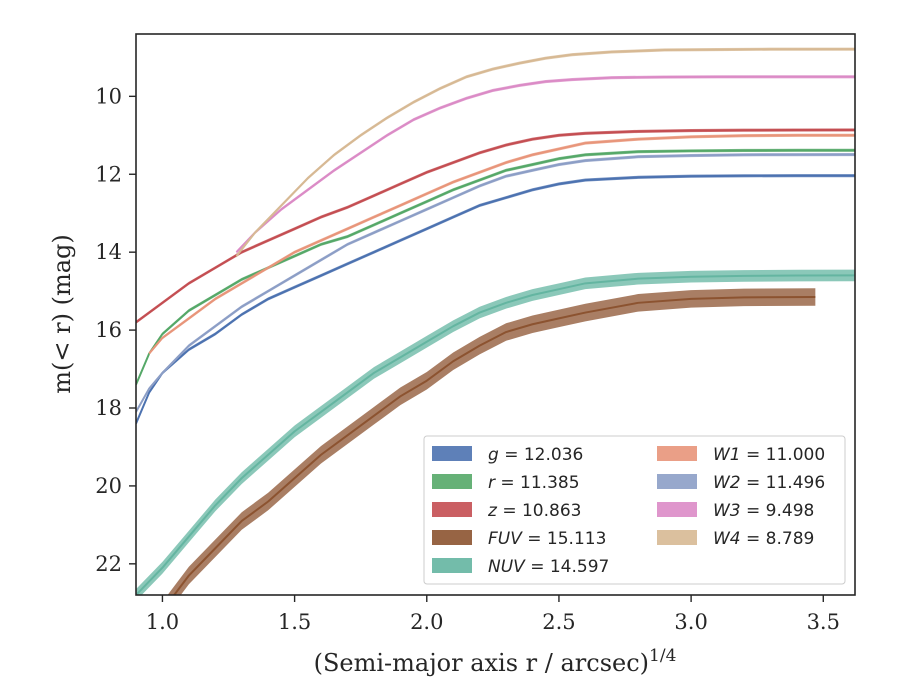 The width and height of the screenshot is (900, 700). I want to click on x-tick-label: 2.0, so click(426, 622).